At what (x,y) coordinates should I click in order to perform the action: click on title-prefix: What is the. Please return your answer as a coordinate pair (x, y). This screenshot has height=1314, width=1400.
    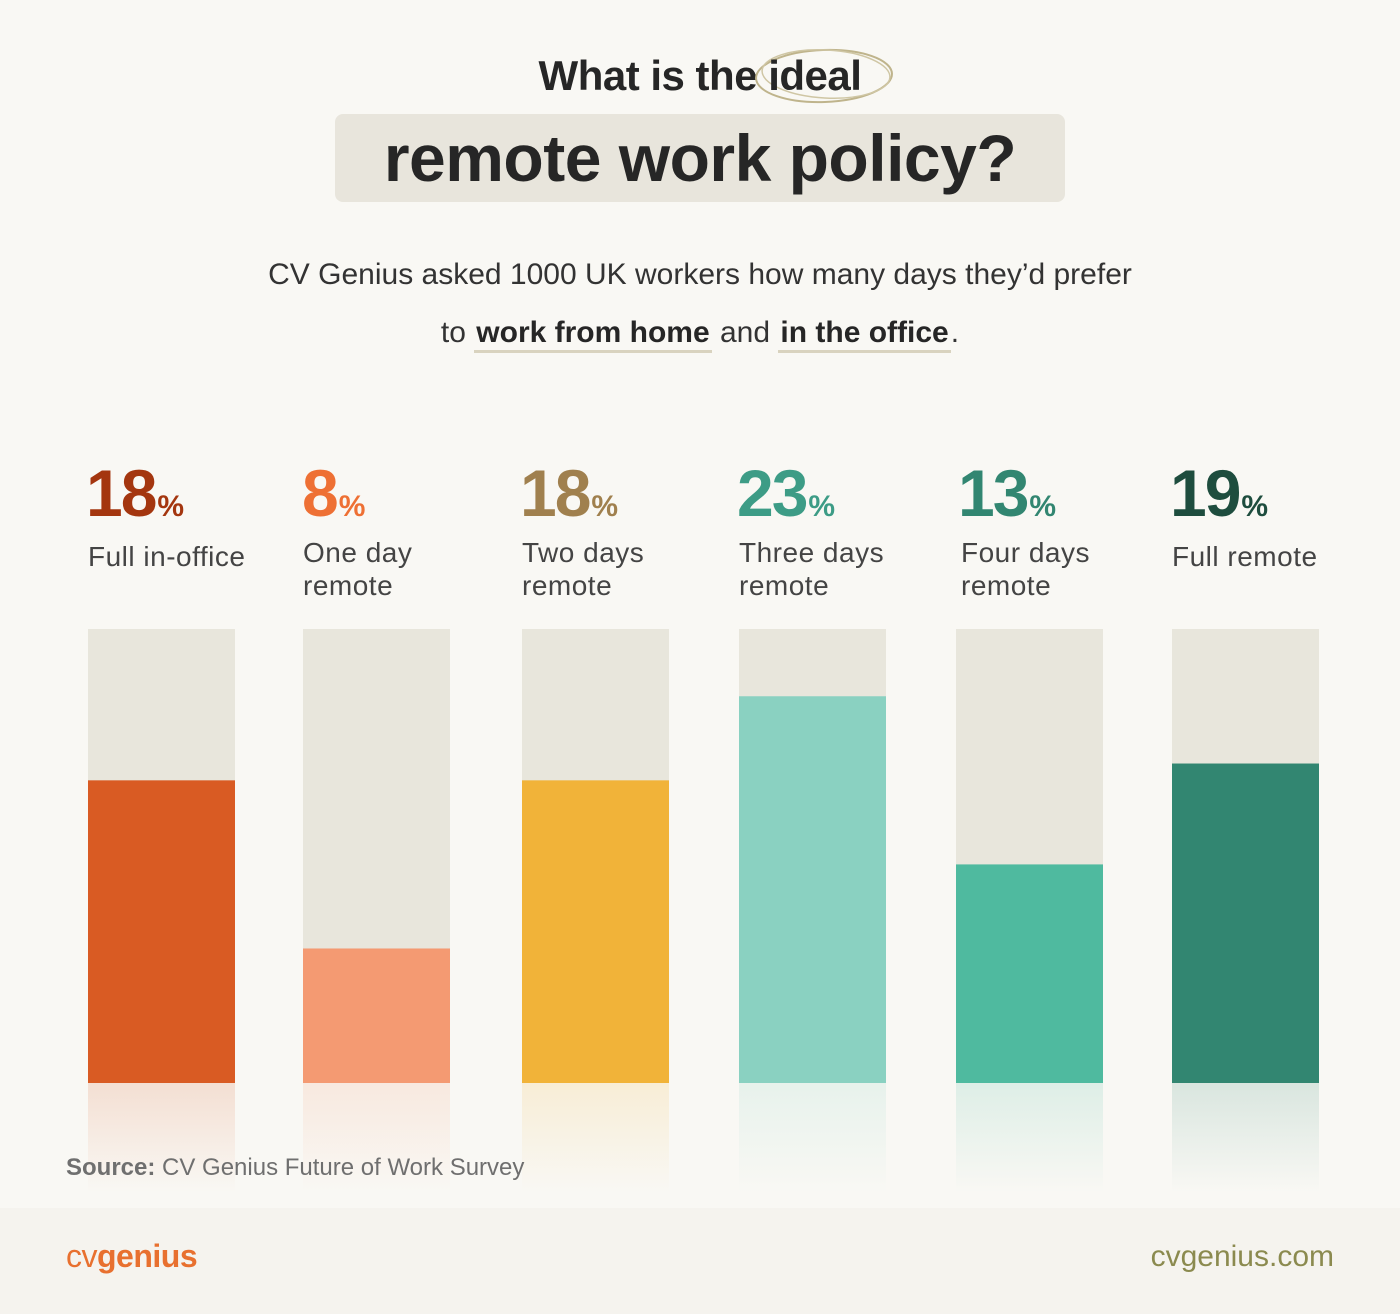
    Looking at the image, I should click on (648, 75).